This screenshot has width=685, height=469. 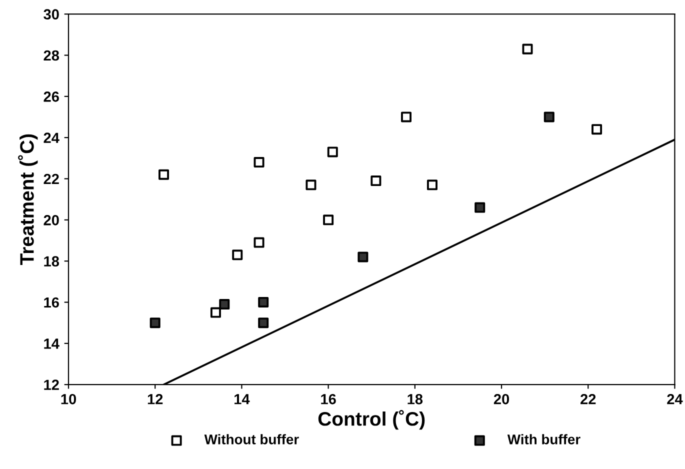 What do you see at coordinates (502, 399) in the screenshot?
I see `x-tick-label: 20` at bounding box center [502, 399].